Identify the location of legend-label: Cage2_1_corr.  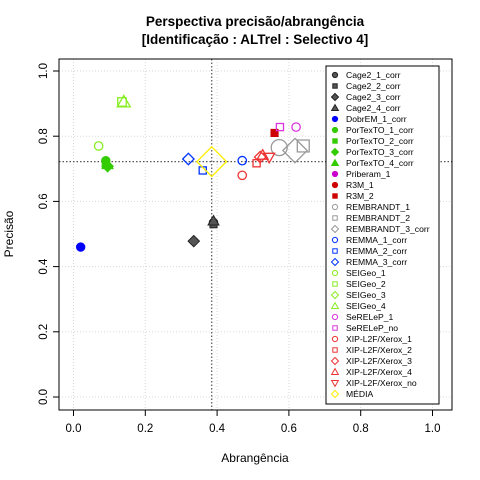
(373, 75).